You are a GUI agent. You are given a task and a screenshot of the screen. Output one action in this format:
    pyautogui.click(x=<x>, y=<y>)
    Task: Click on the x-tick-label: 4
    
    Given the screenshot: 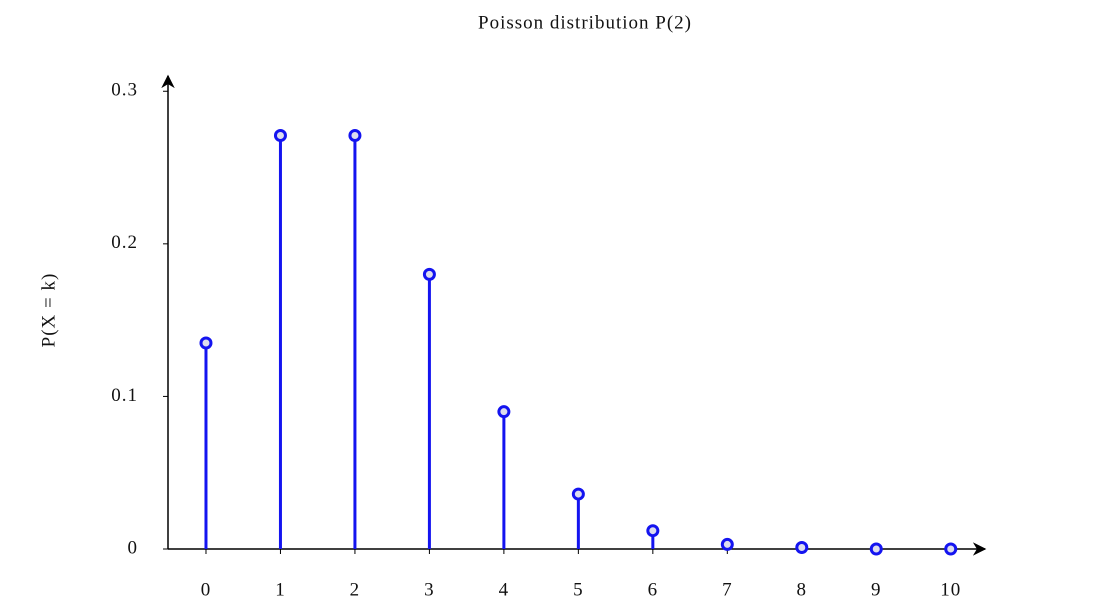 What is the action you would take?
    pyautogui.click(x=504, y=589)
    